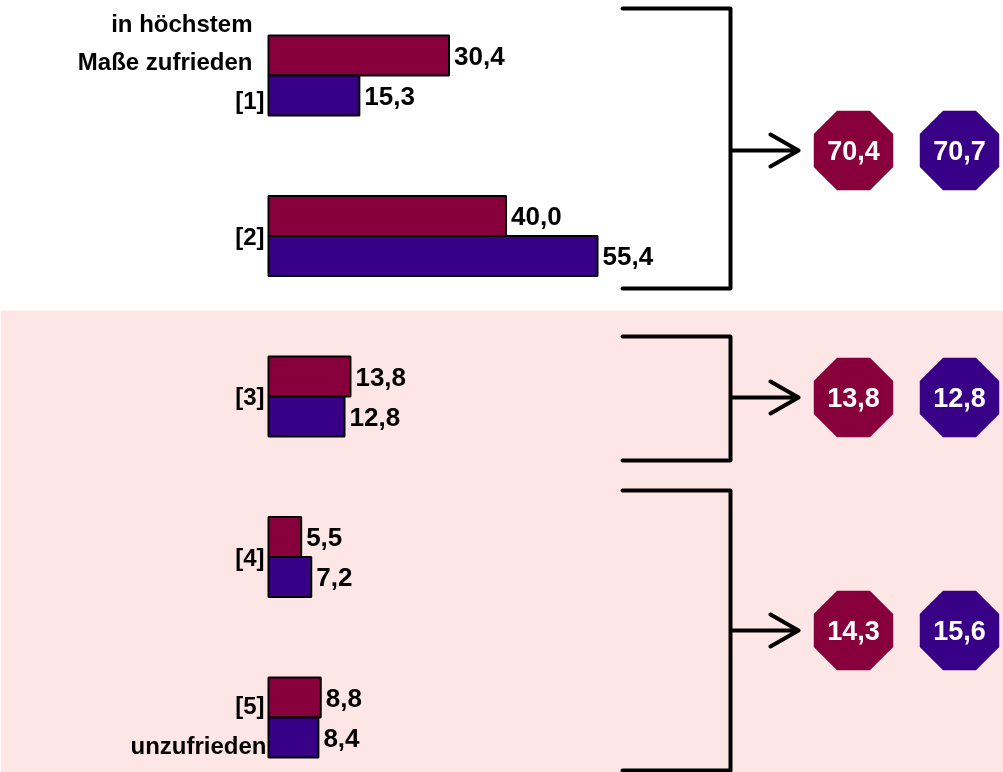 The image size is (1003, 772). I want to click on y-tick-label: [4], so click(250, 557).